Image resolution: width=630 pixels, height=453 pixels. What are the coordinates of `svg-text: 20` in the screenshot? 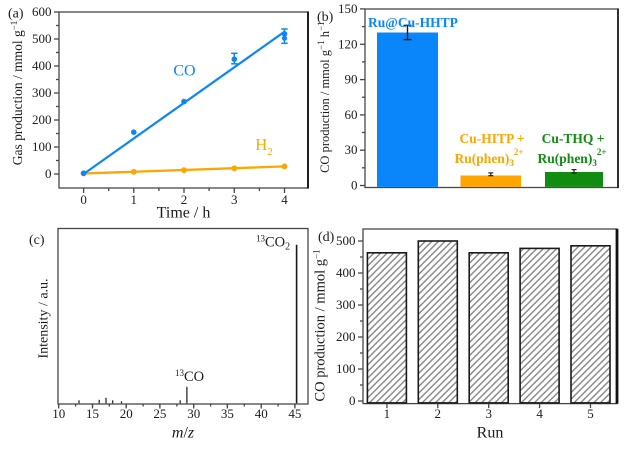 It's located at (126, 413).